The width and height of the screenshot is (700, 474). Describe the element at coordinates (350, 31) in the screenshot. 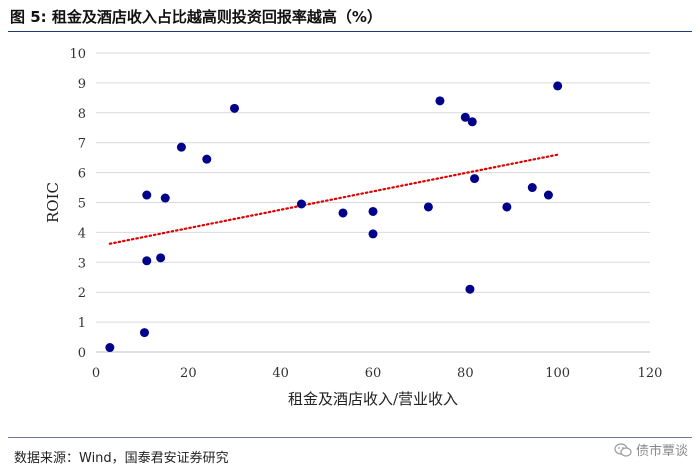

I see `title-rule` at that location.